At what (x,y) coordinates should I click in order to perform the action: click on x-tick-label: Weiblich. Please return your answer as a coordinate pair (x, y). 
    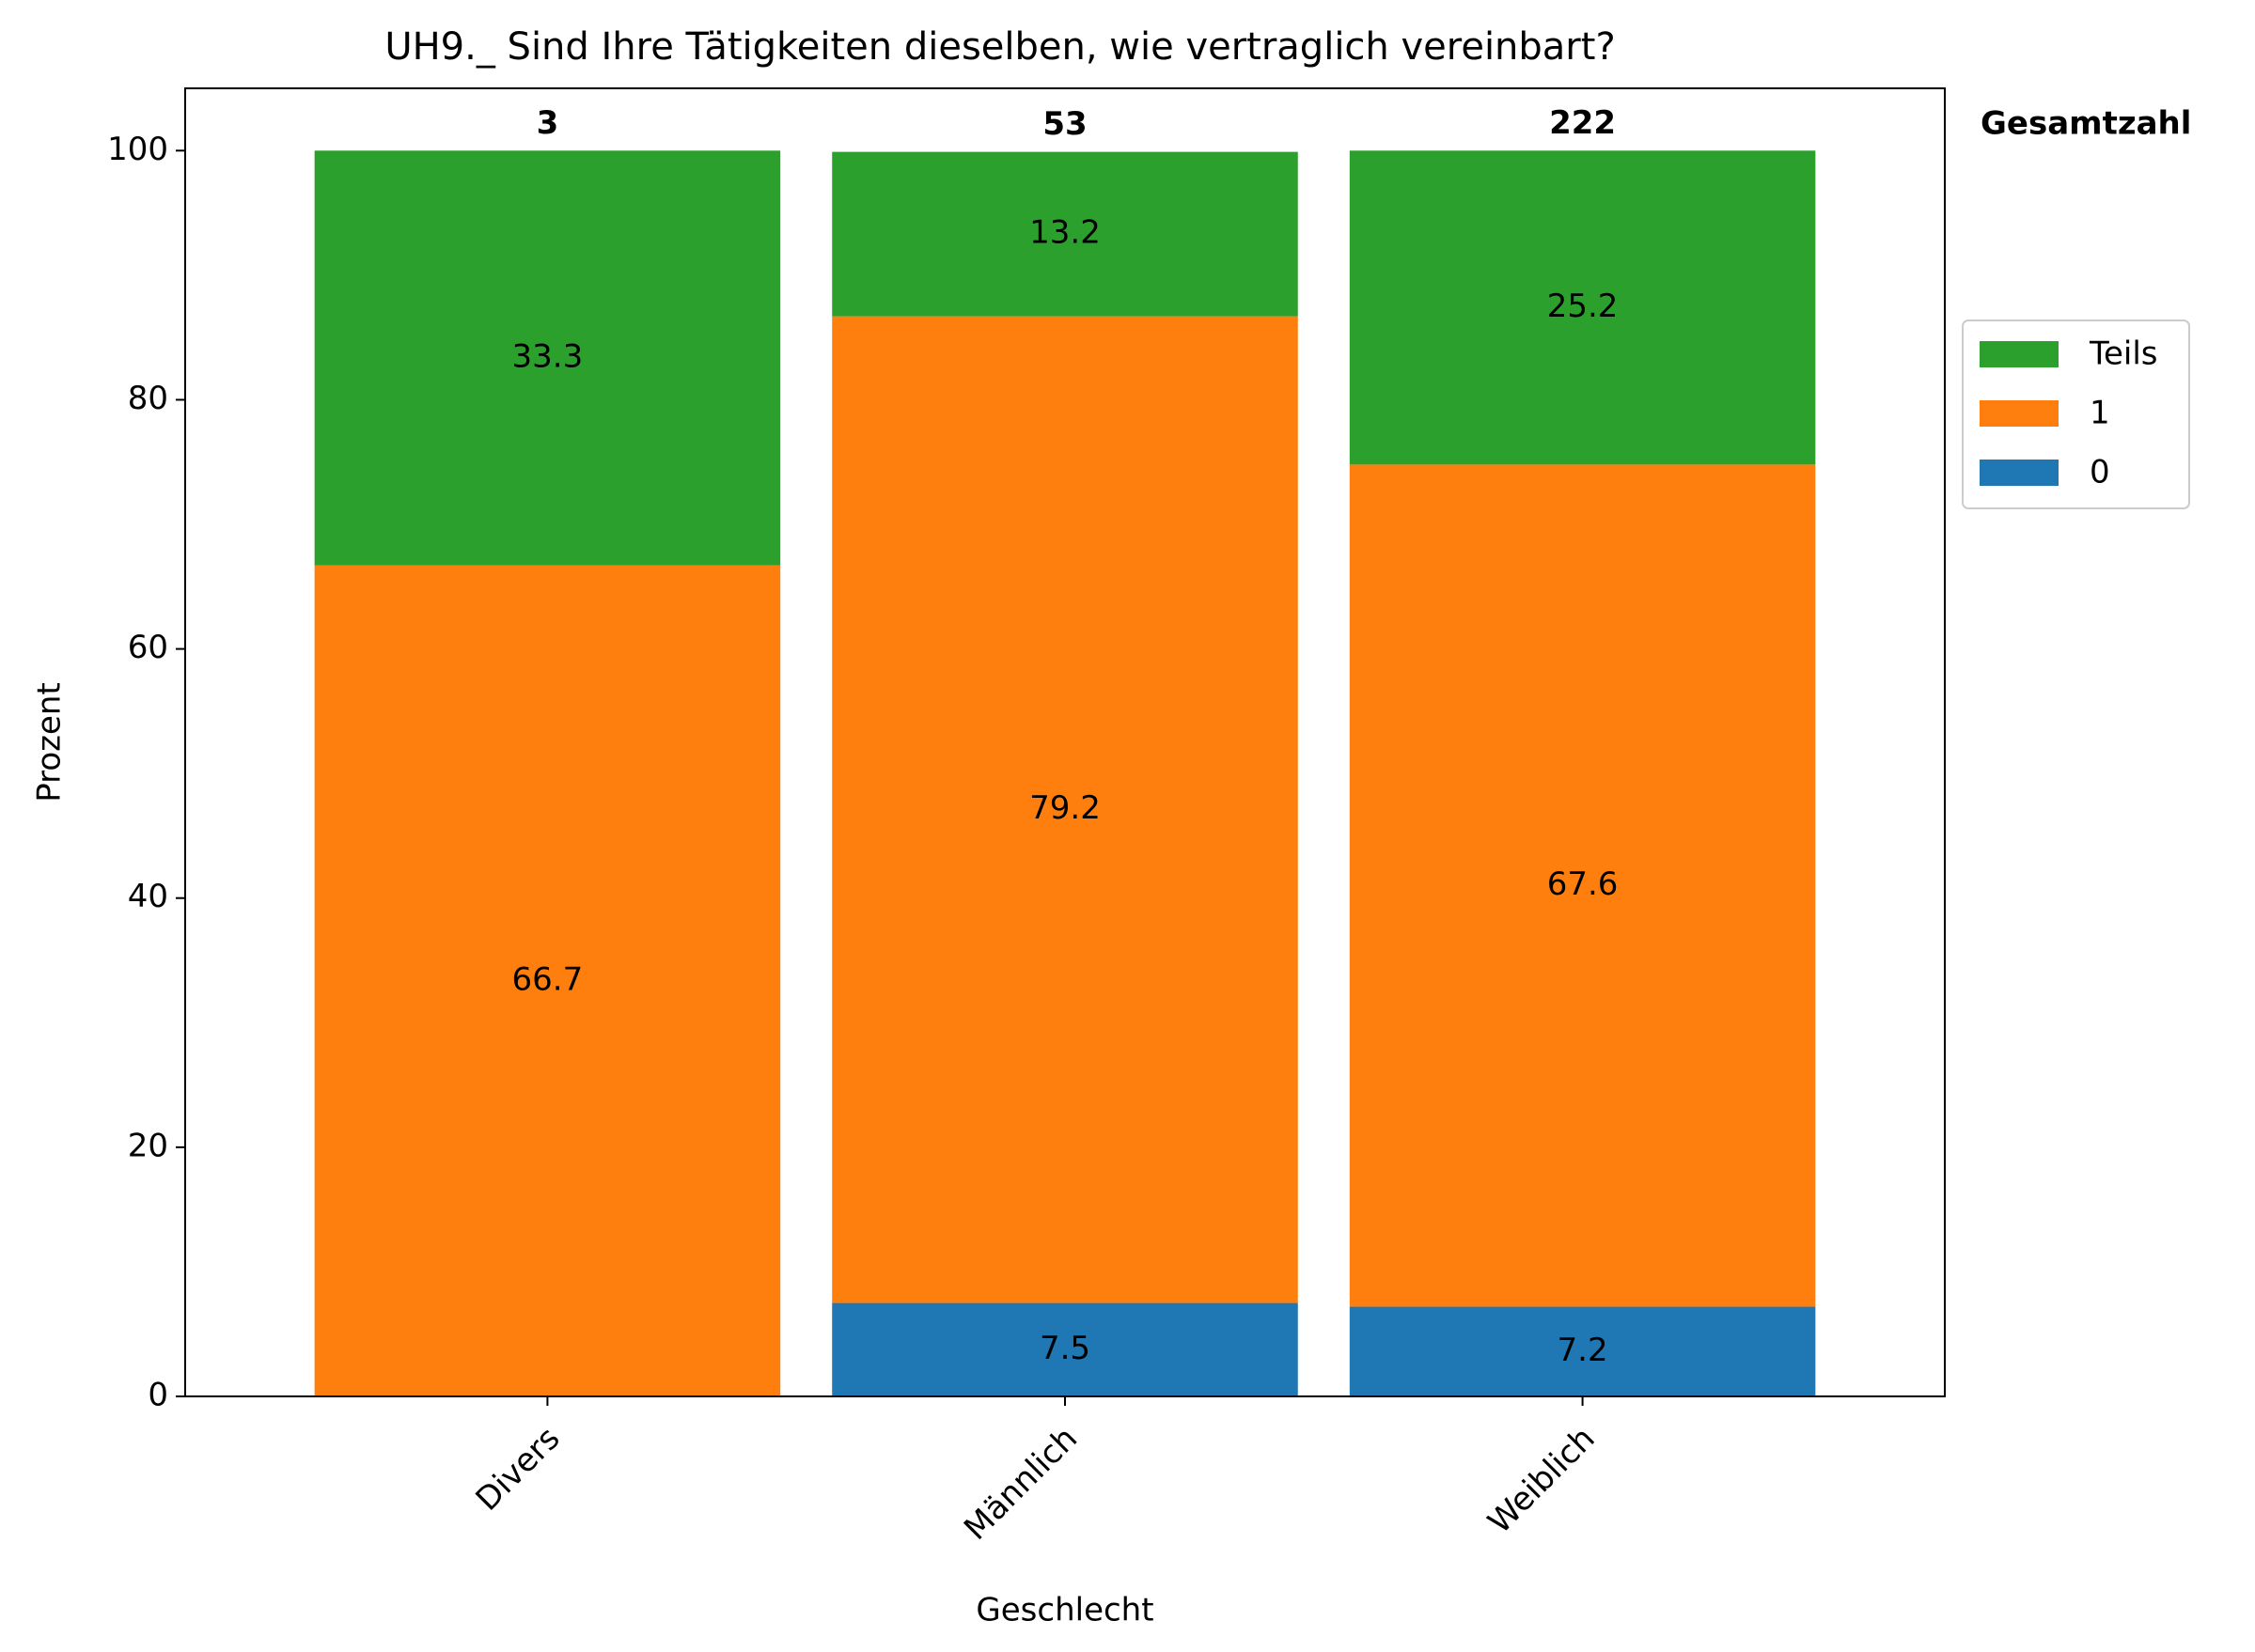
    Looking at the image, I should click on (1541, 1480).